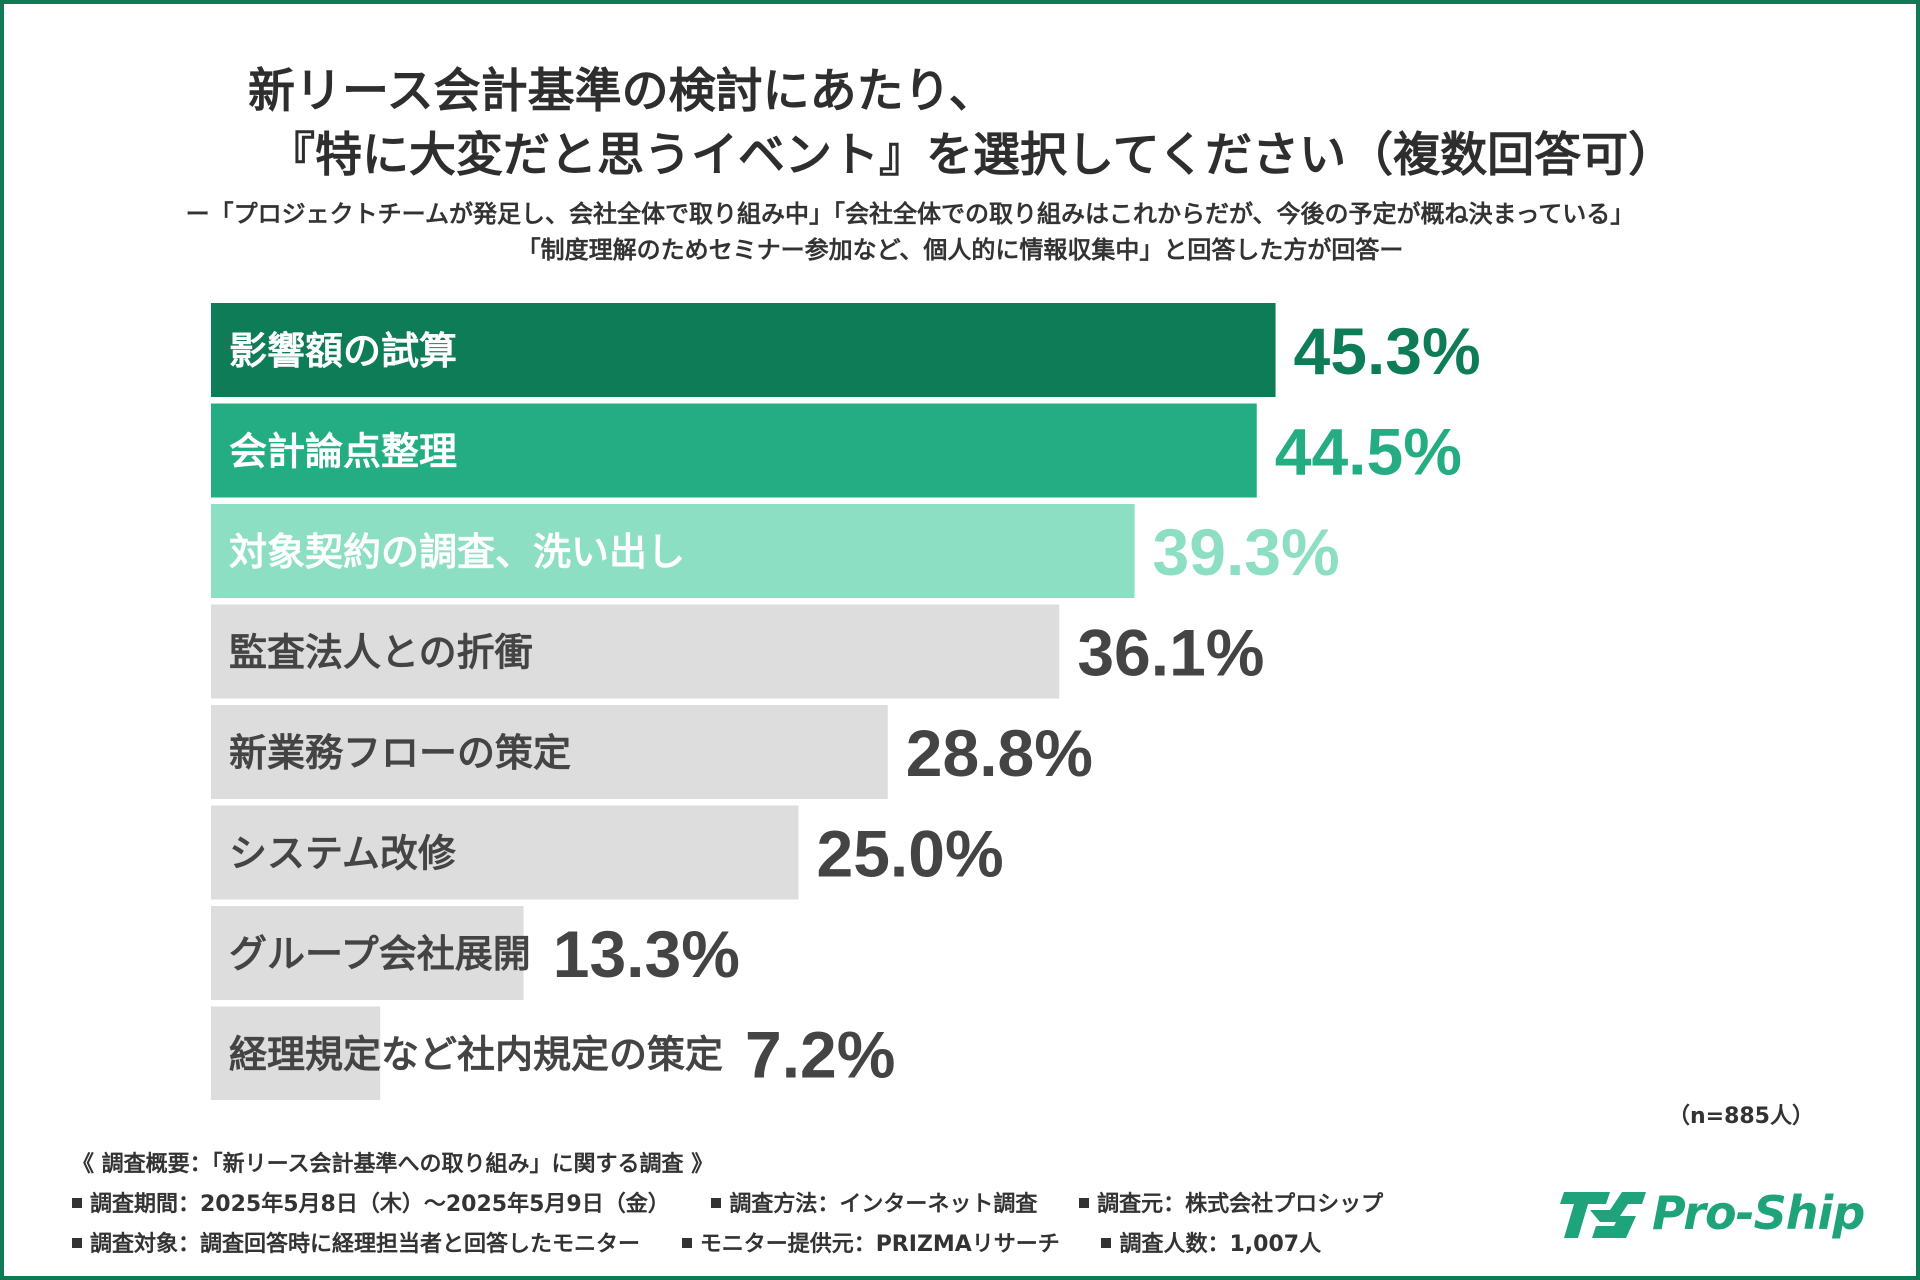 The width and height of the screenshot is (1920, 1280). I want to click on category-label-1: 影響額の試算, so click(343, 351).